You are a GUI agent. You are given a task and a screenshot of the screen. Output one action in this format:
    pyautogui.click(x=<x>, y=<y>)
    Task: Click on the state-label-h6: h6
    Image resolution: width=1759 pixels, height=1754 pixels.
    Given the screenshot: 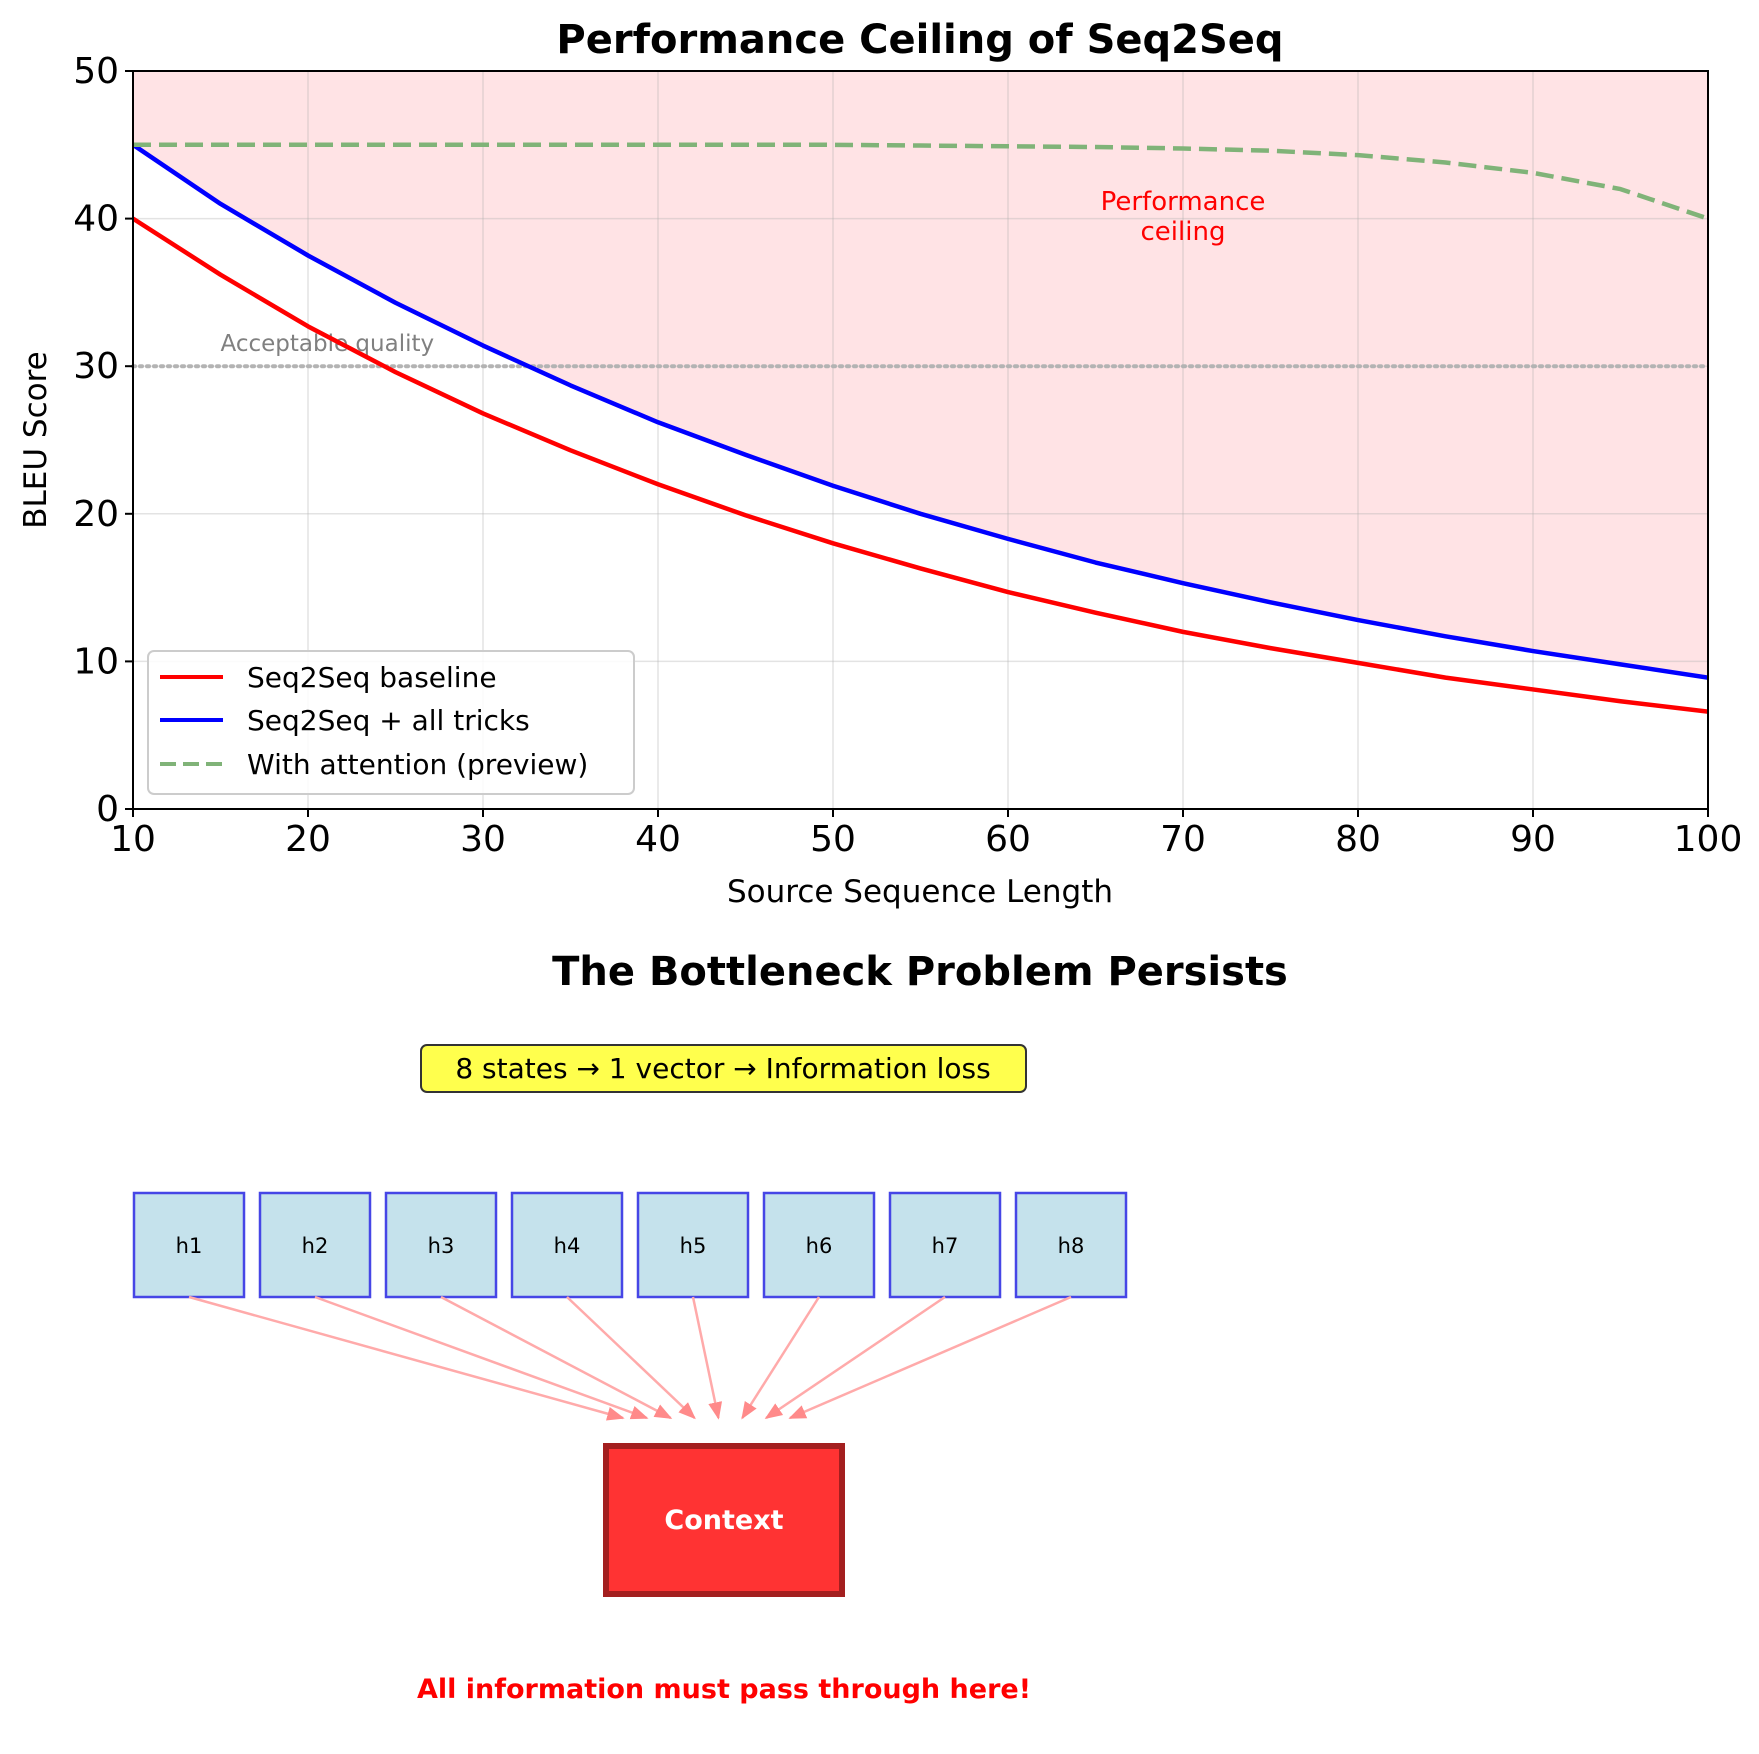 What is the action you would take?
    pyautogui.click(x=819, y=1246)
    